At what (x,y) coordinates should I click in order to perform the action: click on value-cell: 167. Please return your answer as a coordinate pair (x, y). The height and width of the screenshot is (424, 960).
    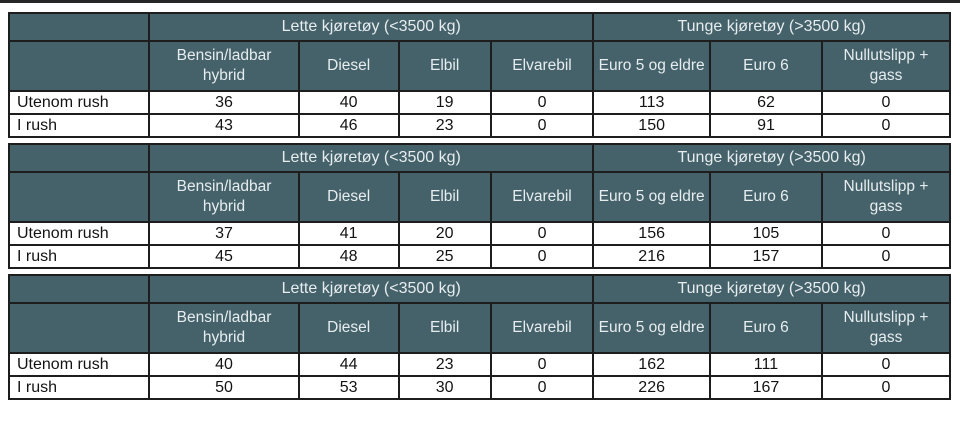
    Looking at the image, I should click on (765, 387).